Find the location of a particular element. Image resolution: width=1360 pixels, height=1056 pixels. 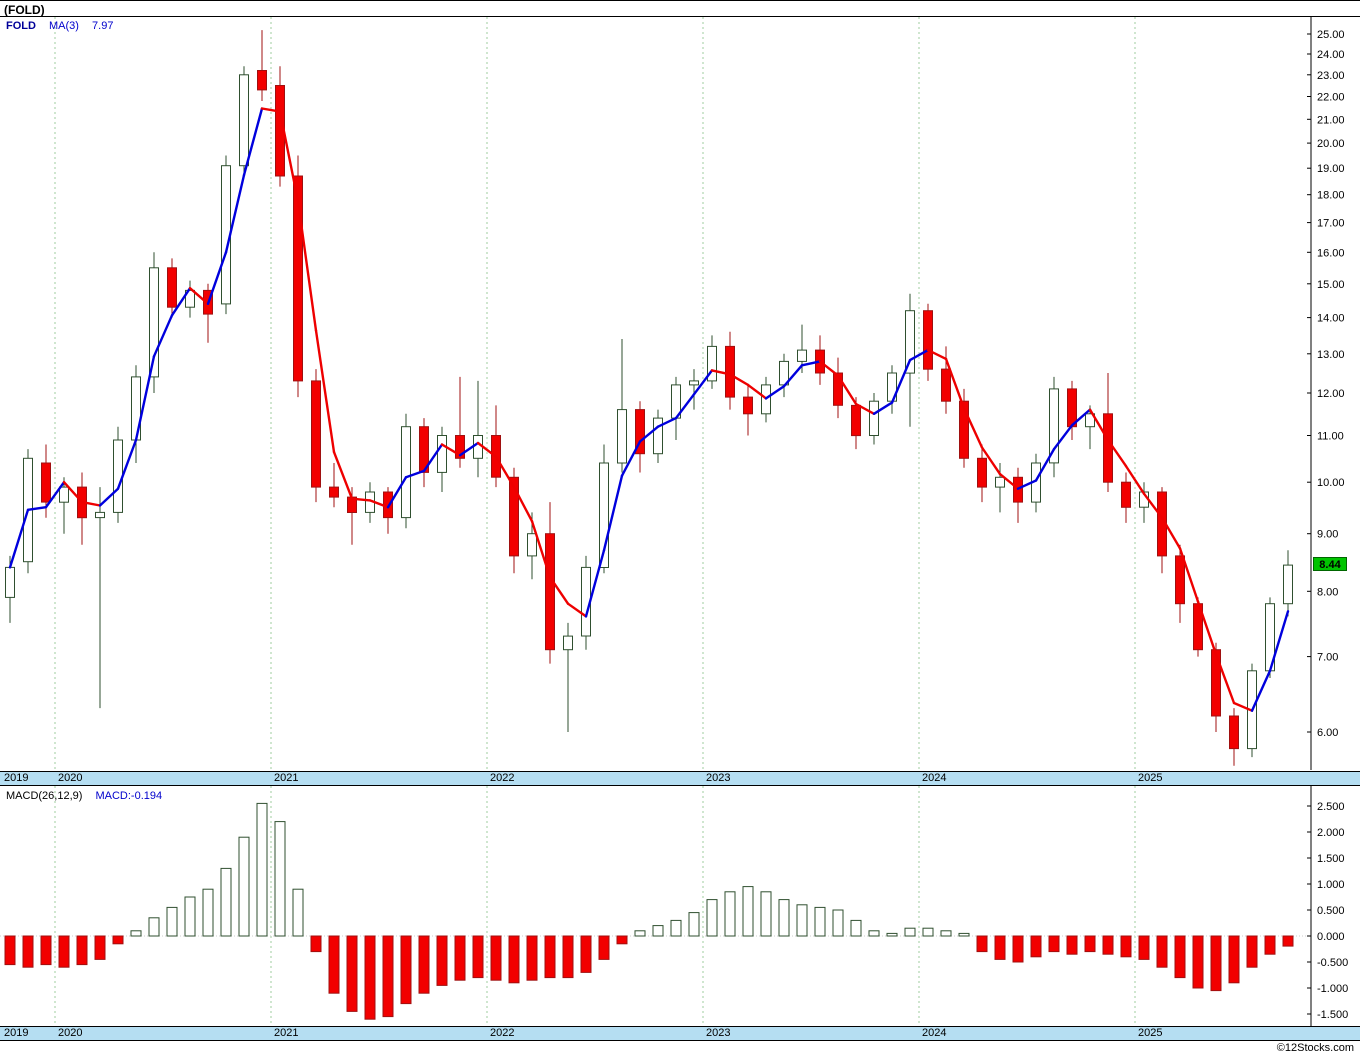

watermark: ©12Stocks.com is located at coordinates (1315, 1048).